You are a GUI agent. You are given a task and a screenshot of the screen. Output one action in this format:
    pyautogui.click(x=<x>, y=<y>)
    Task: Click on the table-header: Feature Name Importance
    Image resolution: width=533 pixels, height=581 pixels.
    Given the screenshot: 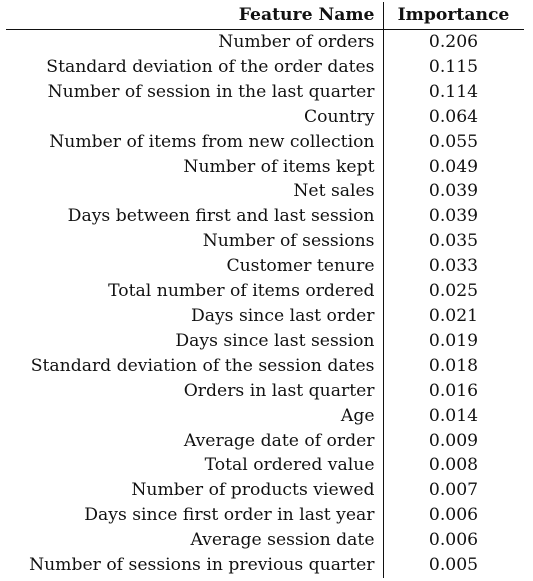 What is the action you would take?
    pyautogui.click(x=265, y=16)
    